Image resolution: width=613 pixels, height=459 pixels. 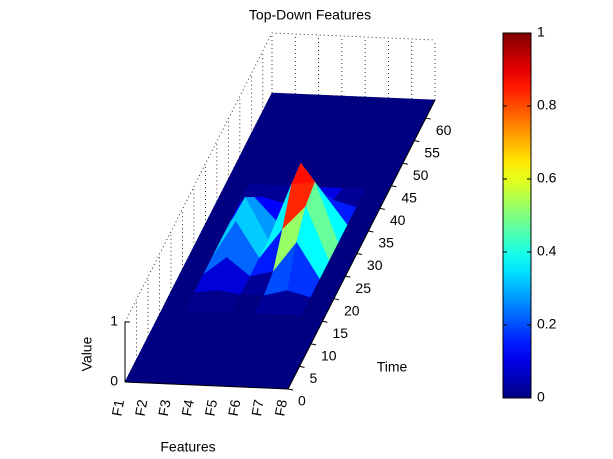 I want to click on z-tick-label: 1, so click(x=114, y=321).